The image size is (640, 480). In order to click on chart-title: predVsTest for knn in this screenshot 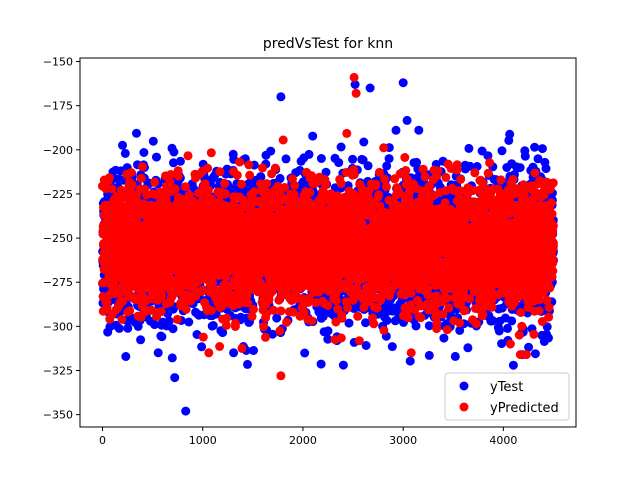, I will do `click(328, 44)`.